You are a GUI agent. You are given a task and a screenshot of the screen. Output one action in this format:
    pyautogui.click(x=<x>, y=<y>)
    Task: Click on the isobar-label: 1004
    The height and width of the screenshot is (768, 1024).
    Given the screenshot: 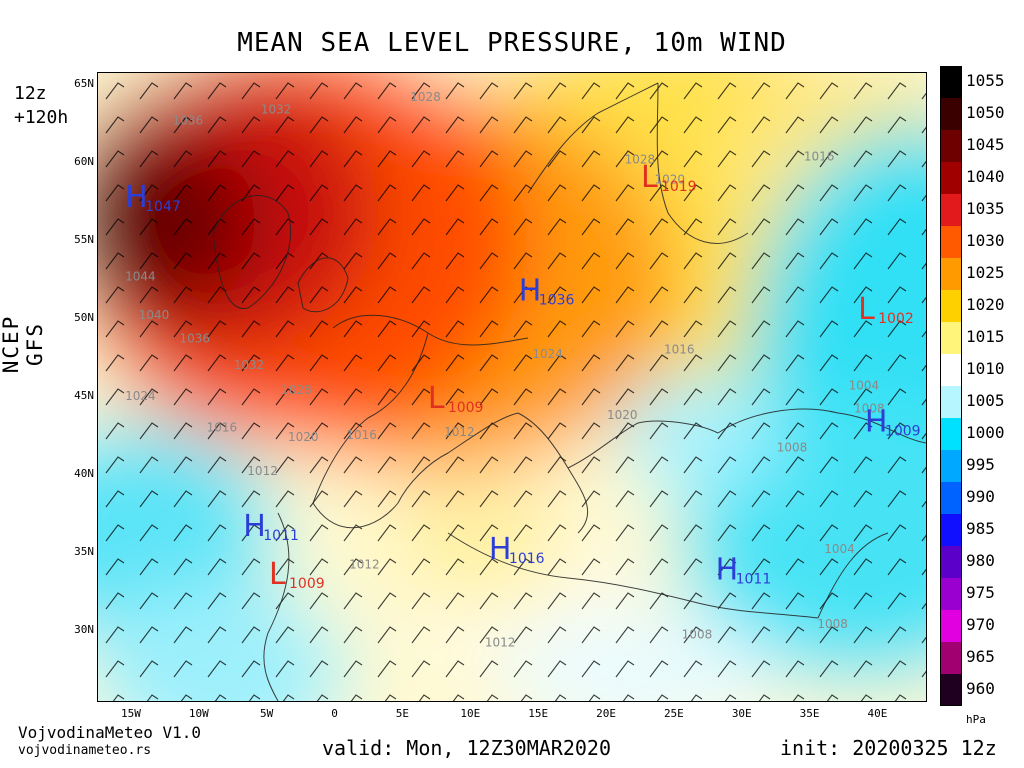 What is the action you would take?
    pyautogui.click(x=839, y=549)
    